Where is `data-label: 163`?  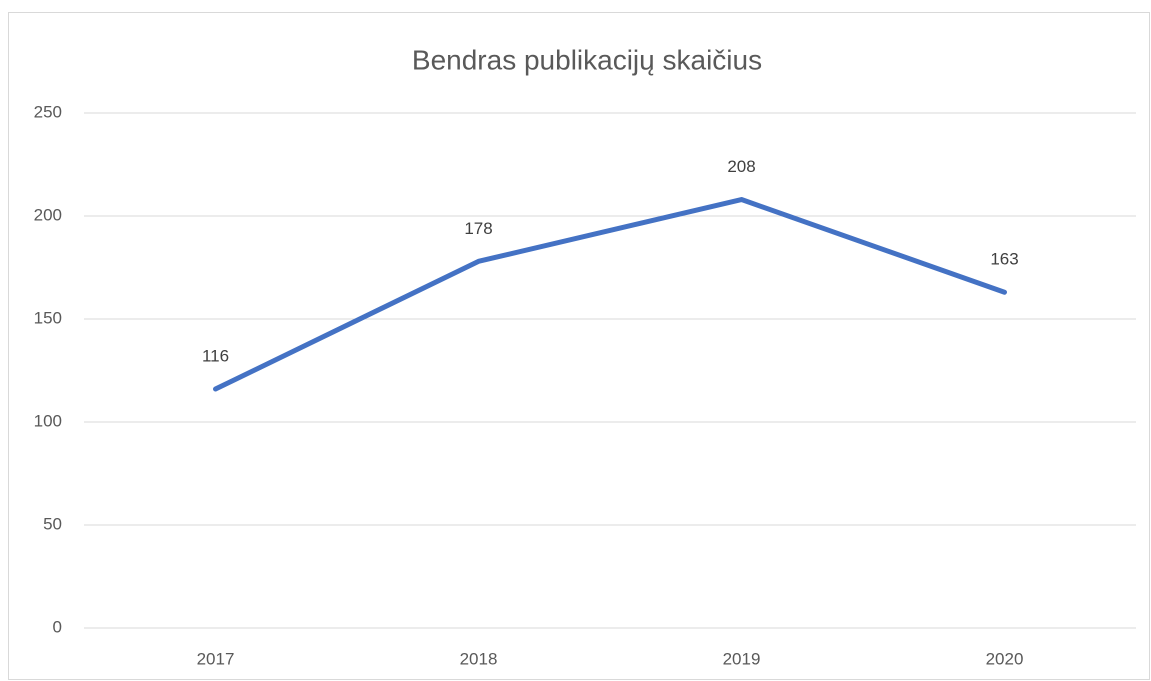
data-label: 163 is located at coordinates (1004, 259).